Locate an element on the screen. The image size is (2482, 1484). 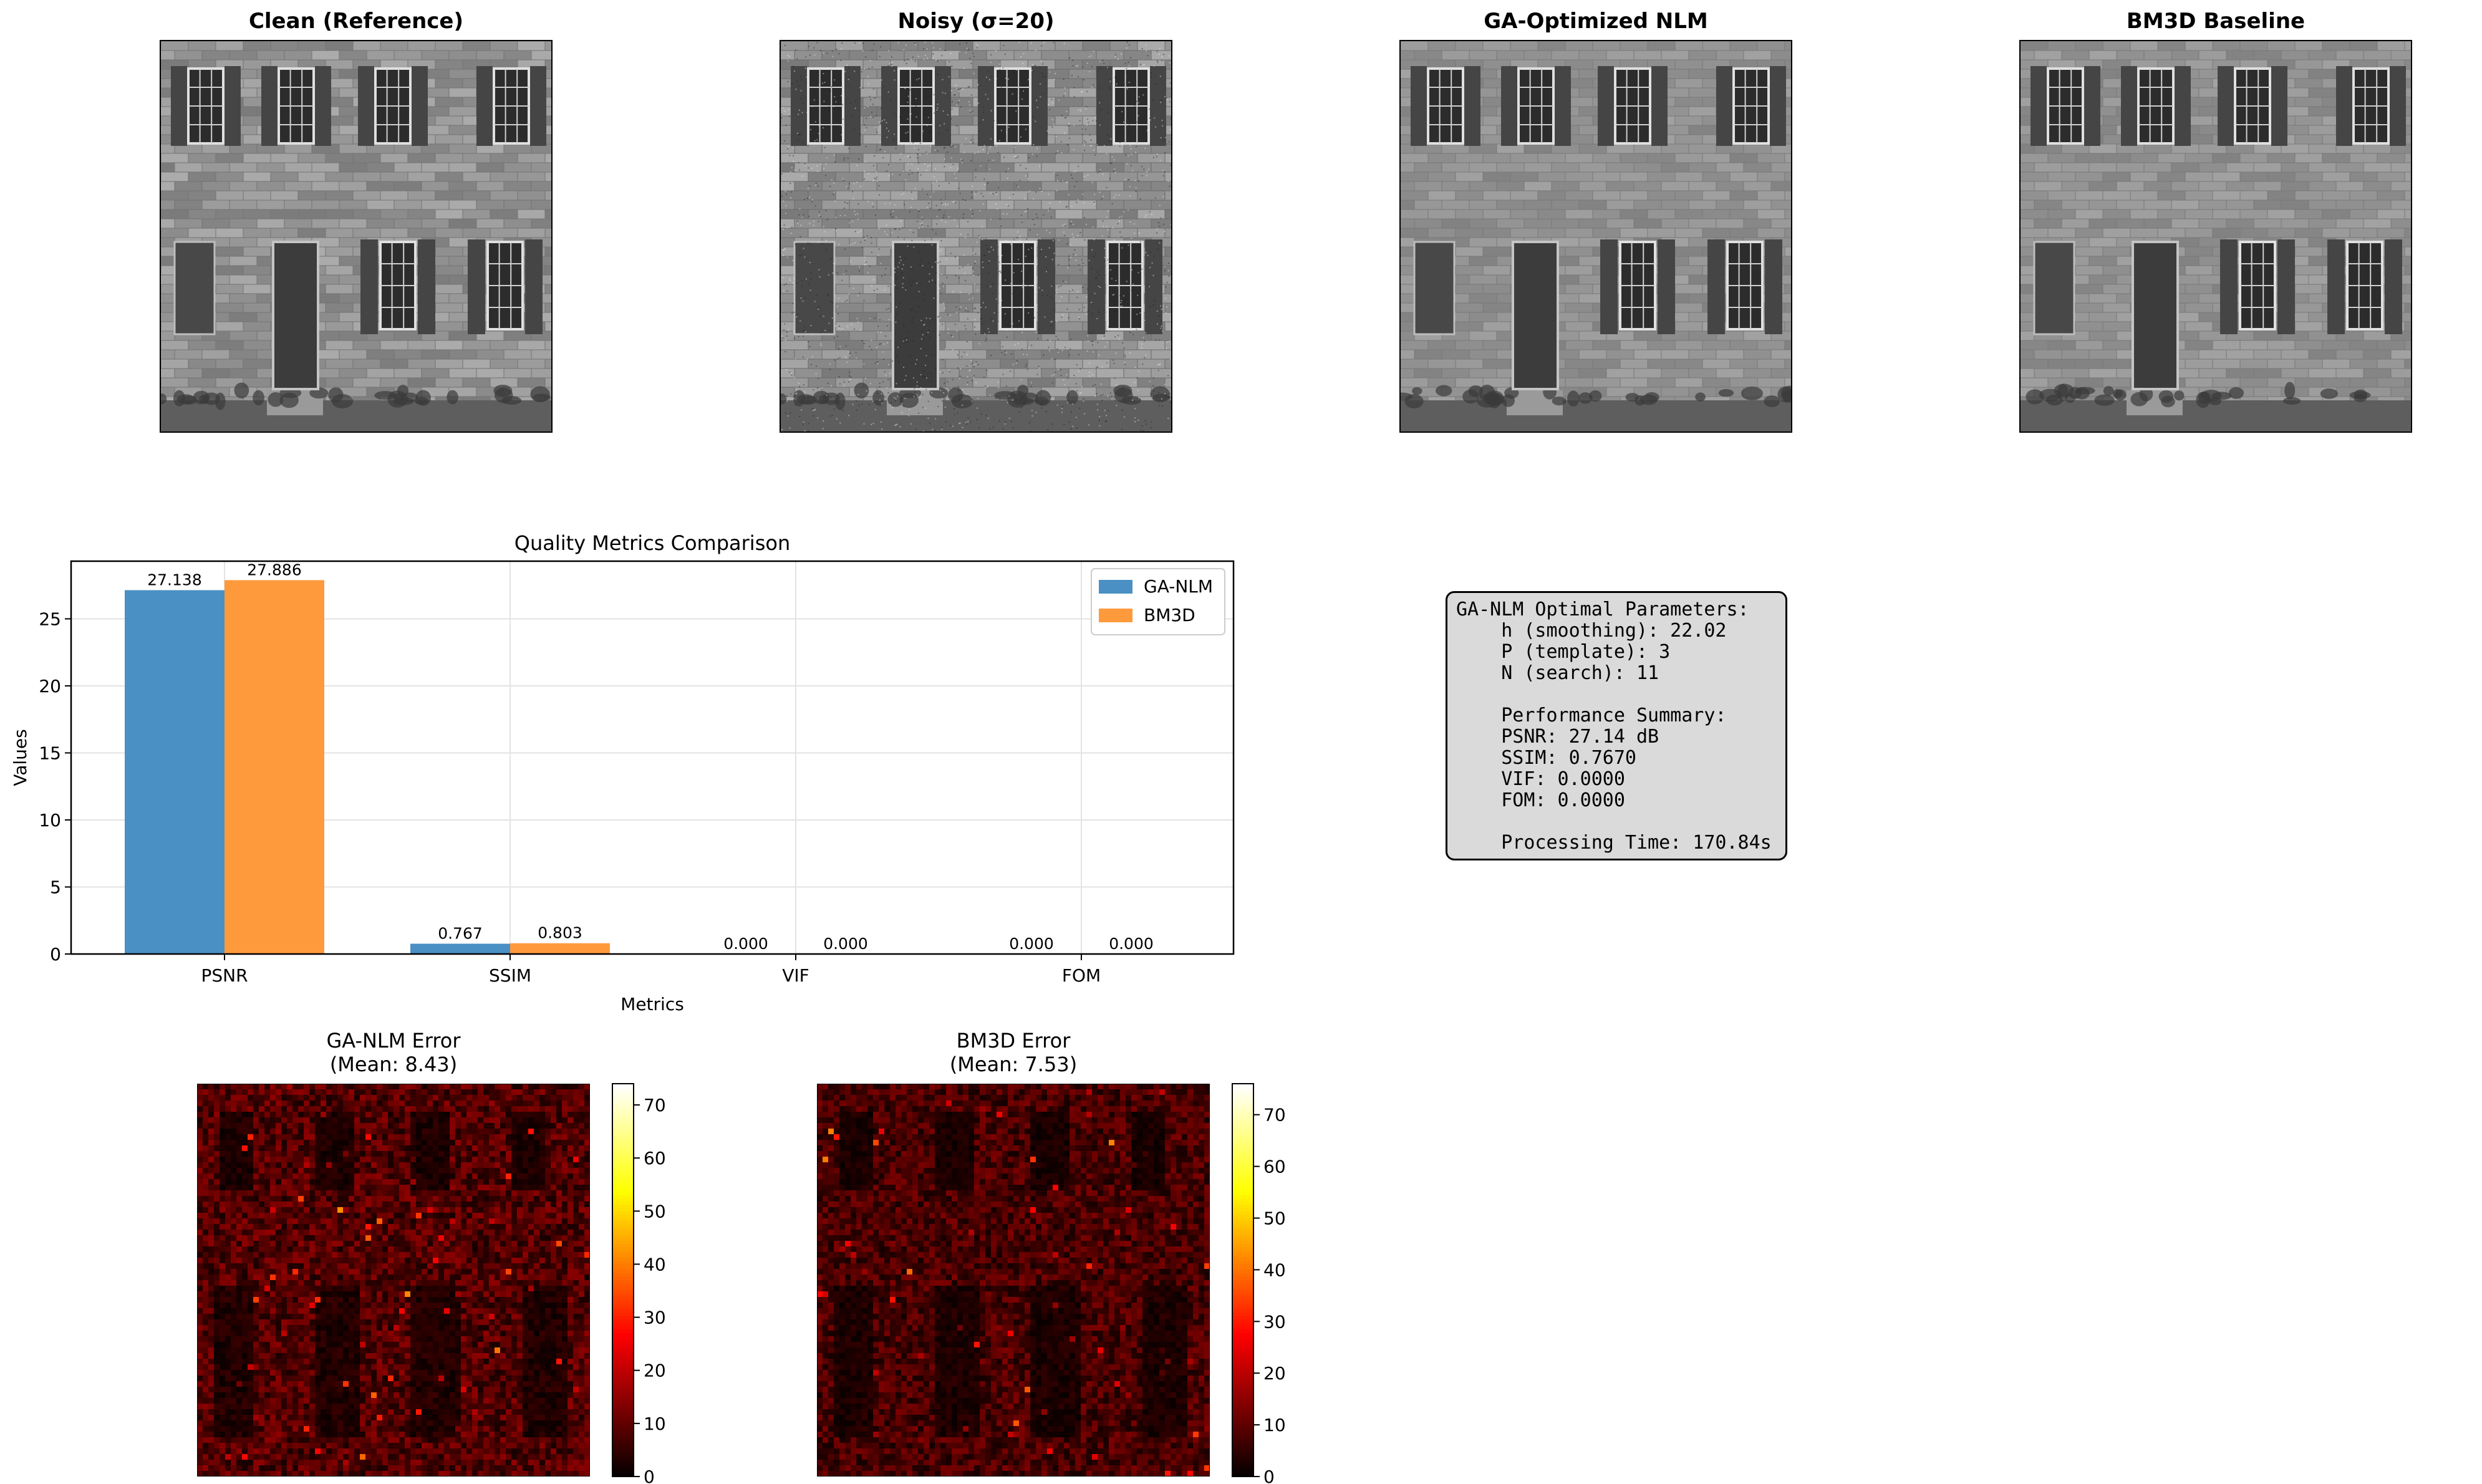
x-tick-label: FOM is located at coordinates (1081, 976).